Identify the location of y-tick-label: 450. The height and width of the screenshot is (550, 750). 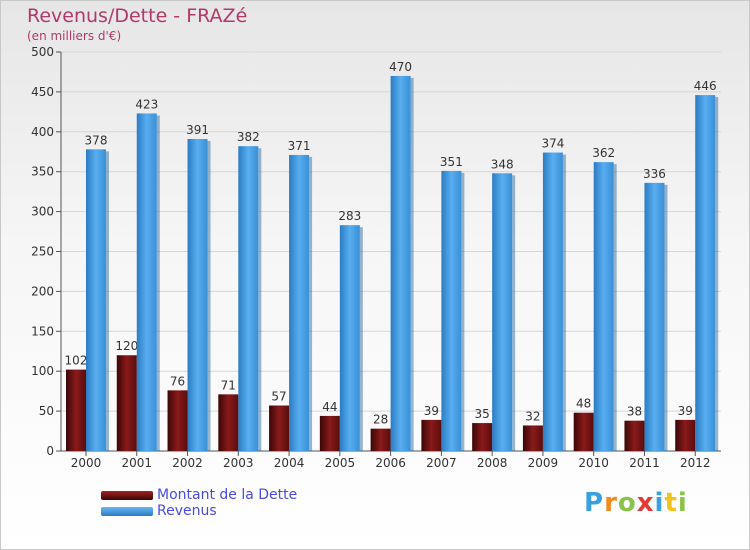
(42, 92).